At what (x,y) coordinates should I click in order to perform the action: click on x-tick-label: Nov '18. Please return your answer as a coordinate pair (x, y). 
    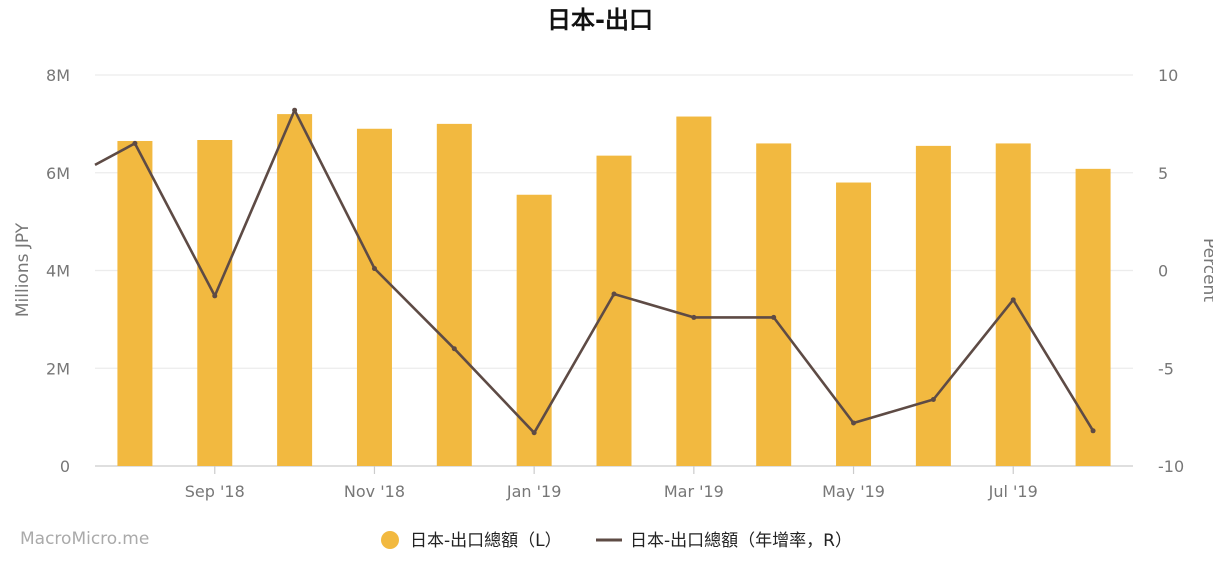
    Looking at the image, I should click on (374, 491).